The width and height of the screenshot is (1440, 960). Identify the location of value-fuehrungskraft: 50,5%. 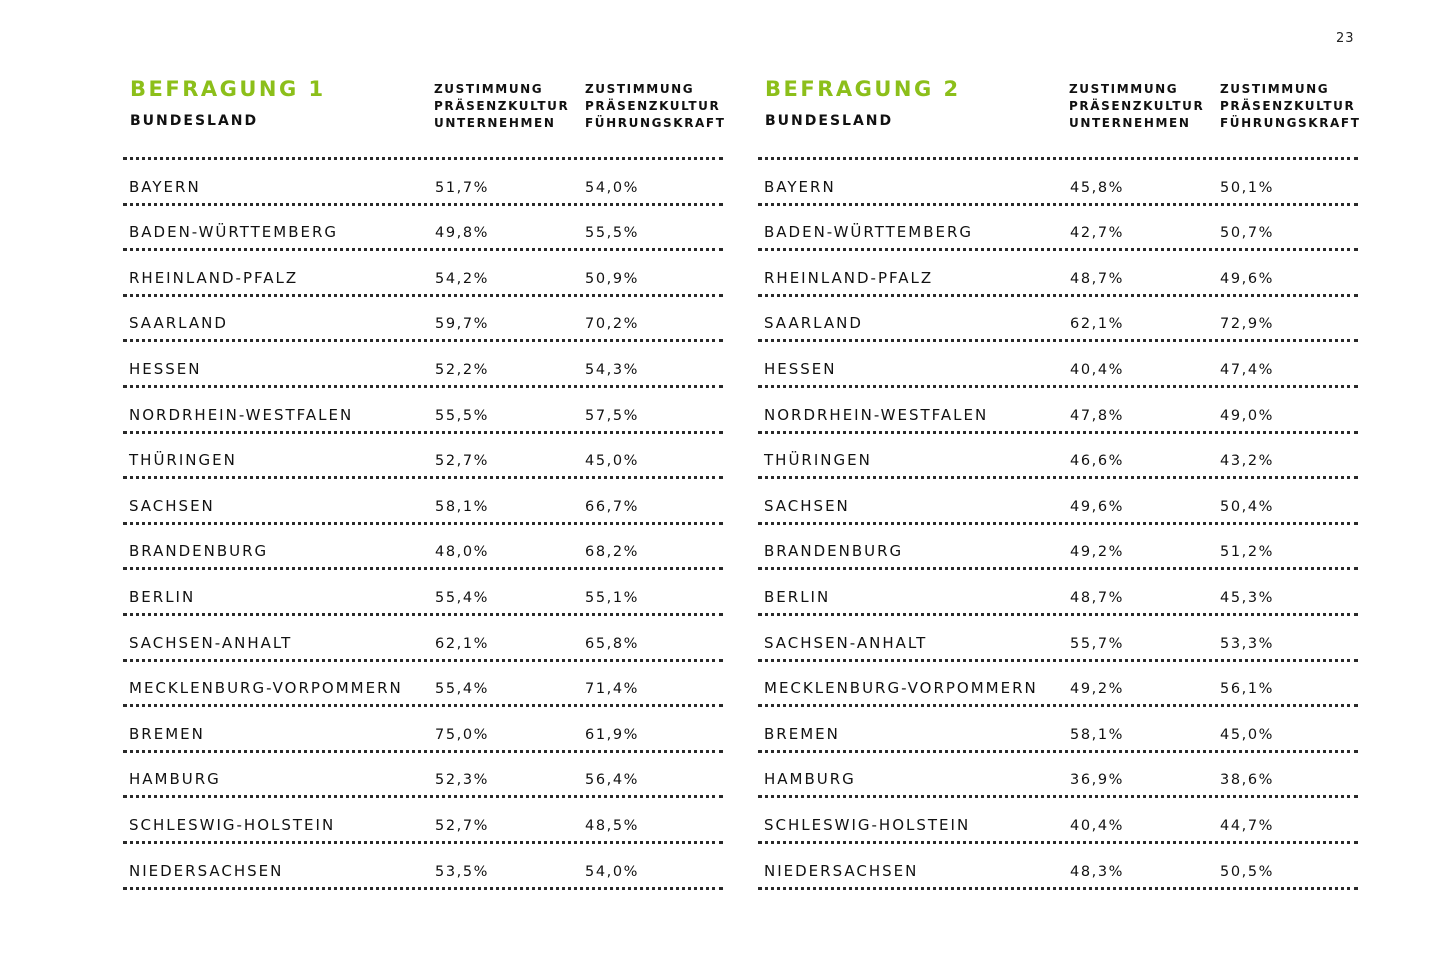
(1247, 871).